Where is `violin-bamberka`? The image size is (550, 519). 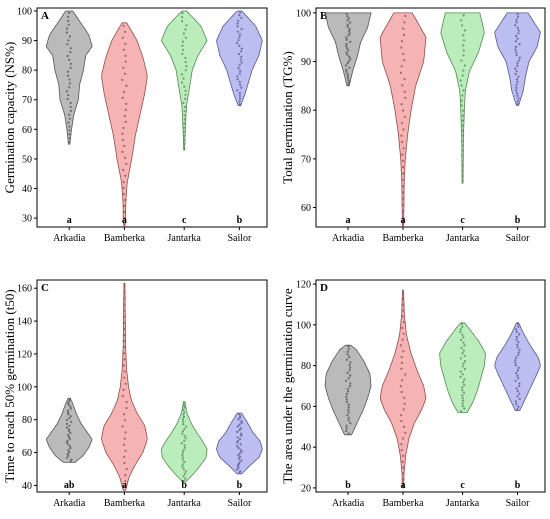
violin-bamberka is located at coordinates (403, 389).